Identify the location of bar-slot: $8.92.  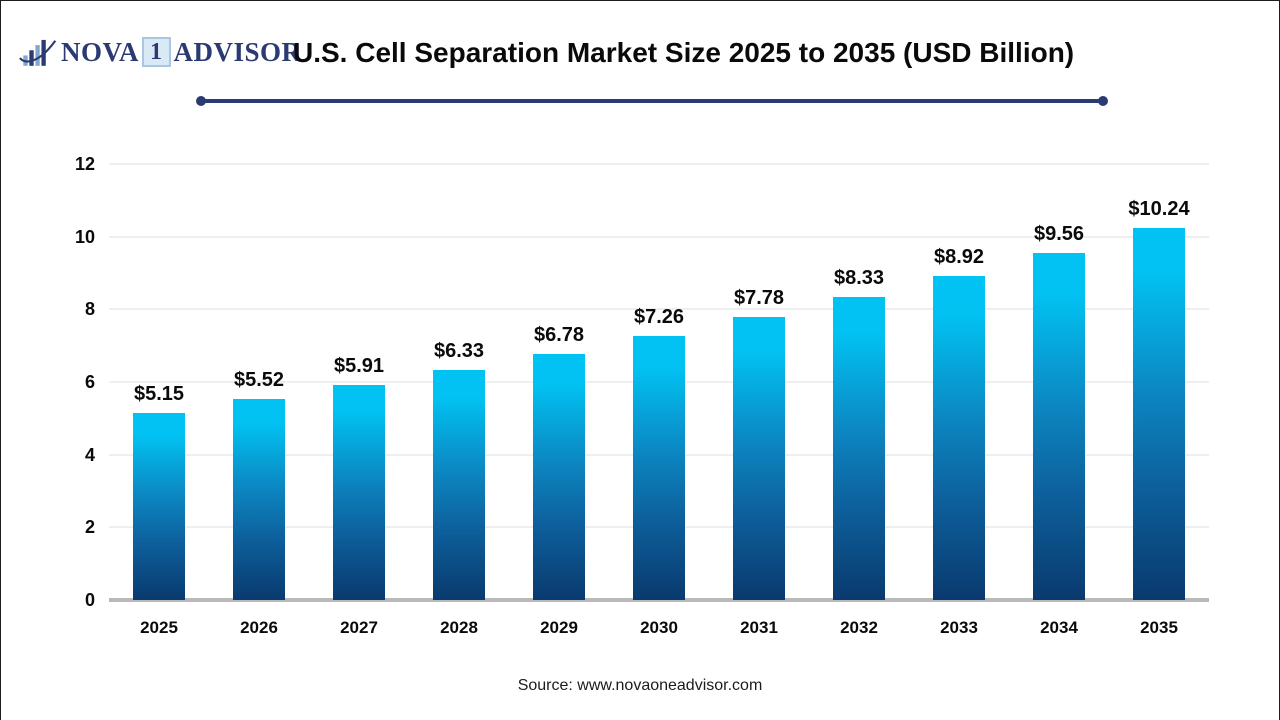
(959, 382).